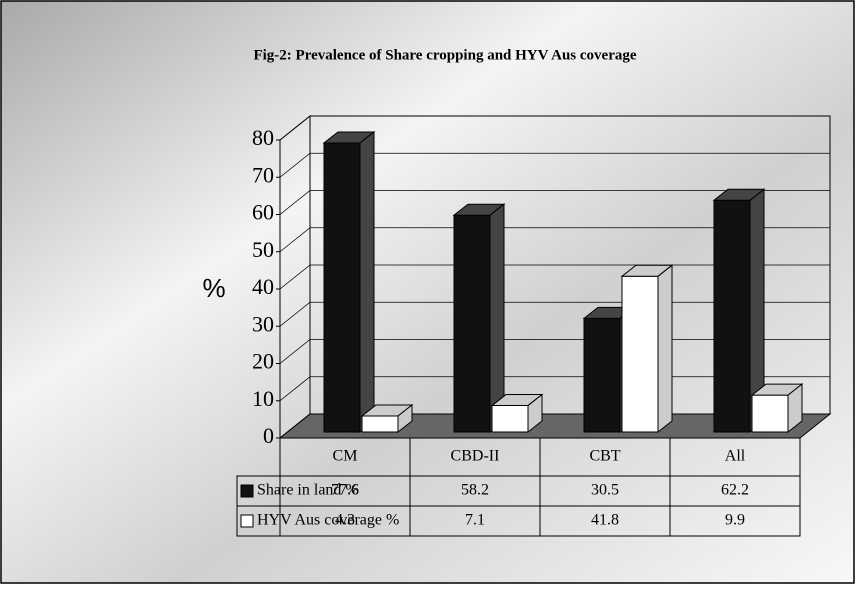  Describe the element at coordinates (263, 249) in the screenshot. I see `y-tick-label: 50` at that location.